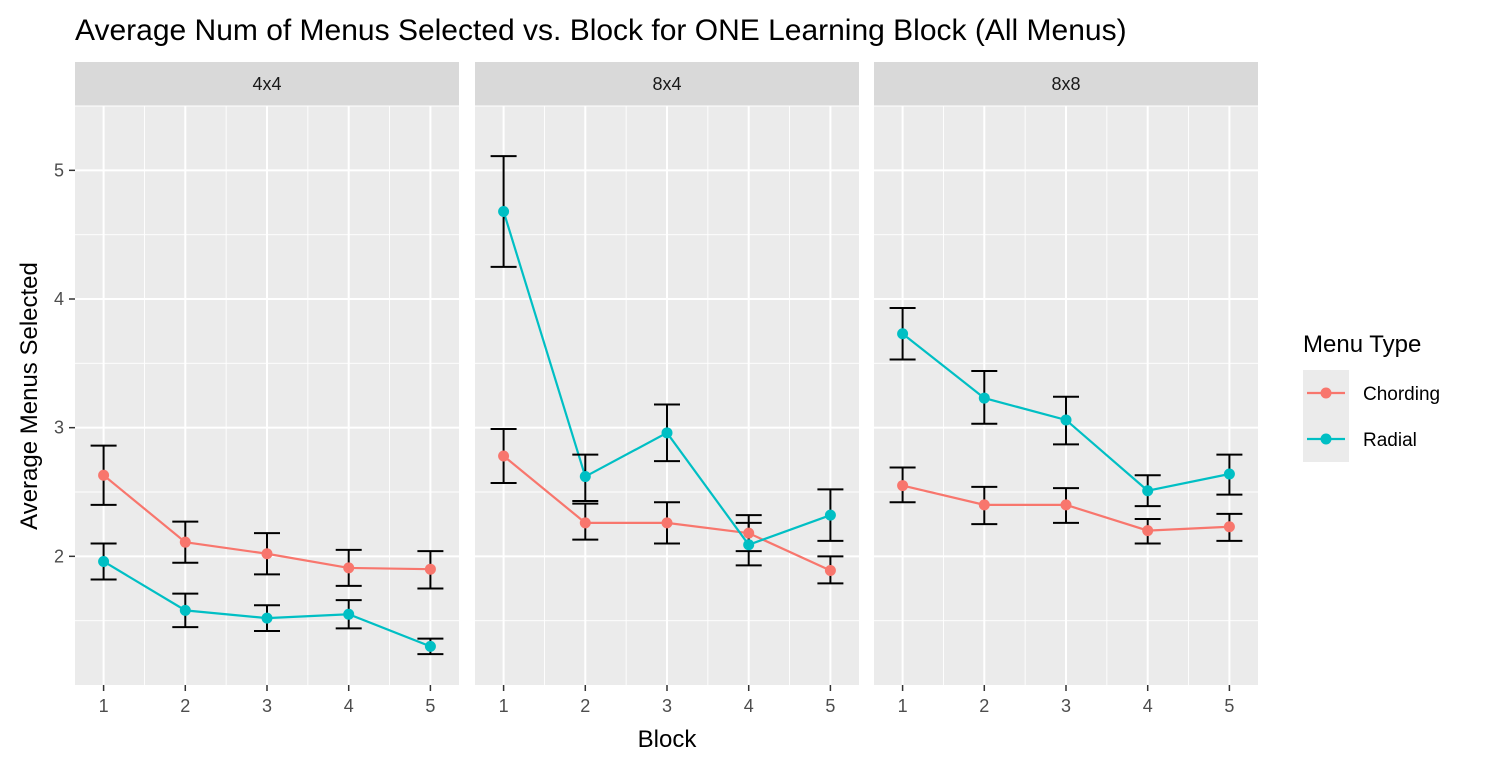  Describe the element at coordinates (59, 556) in the screenshot. I see `y-tick-label: 2` at that location.